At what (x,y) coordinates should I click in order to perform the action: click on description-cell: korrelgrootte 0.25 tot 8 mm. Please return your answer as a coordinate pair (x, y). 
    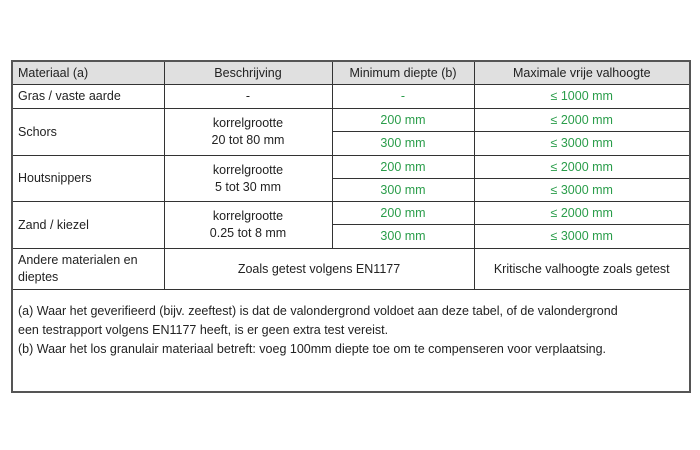
    Looking at the image, I should click on (248, 225).